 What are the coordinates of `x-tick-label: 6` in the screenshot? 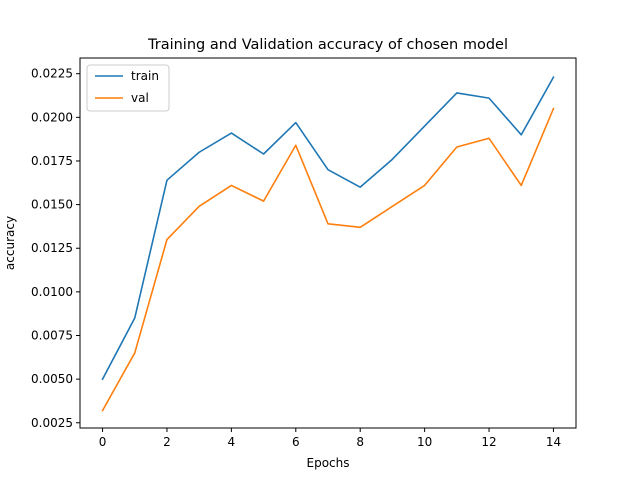 It's located at (296, 442).